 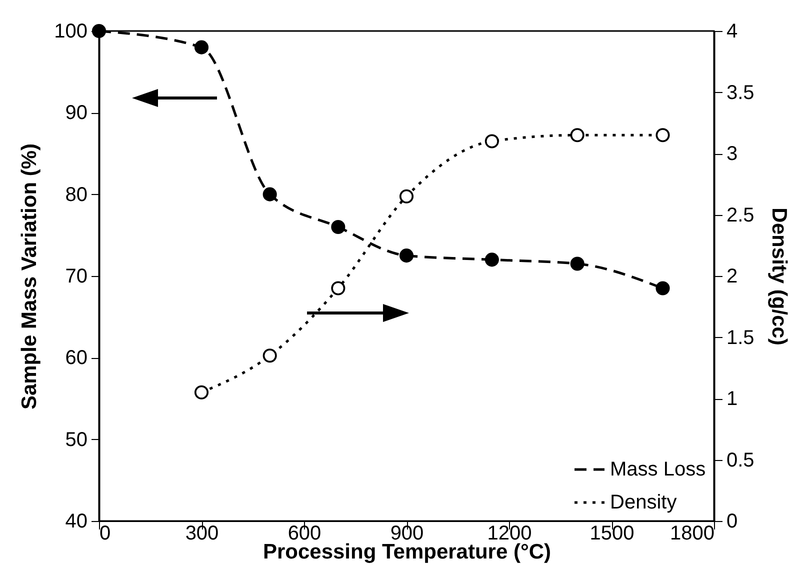 I want to click on y-tick-label: 90, so click(x=76, y=113).